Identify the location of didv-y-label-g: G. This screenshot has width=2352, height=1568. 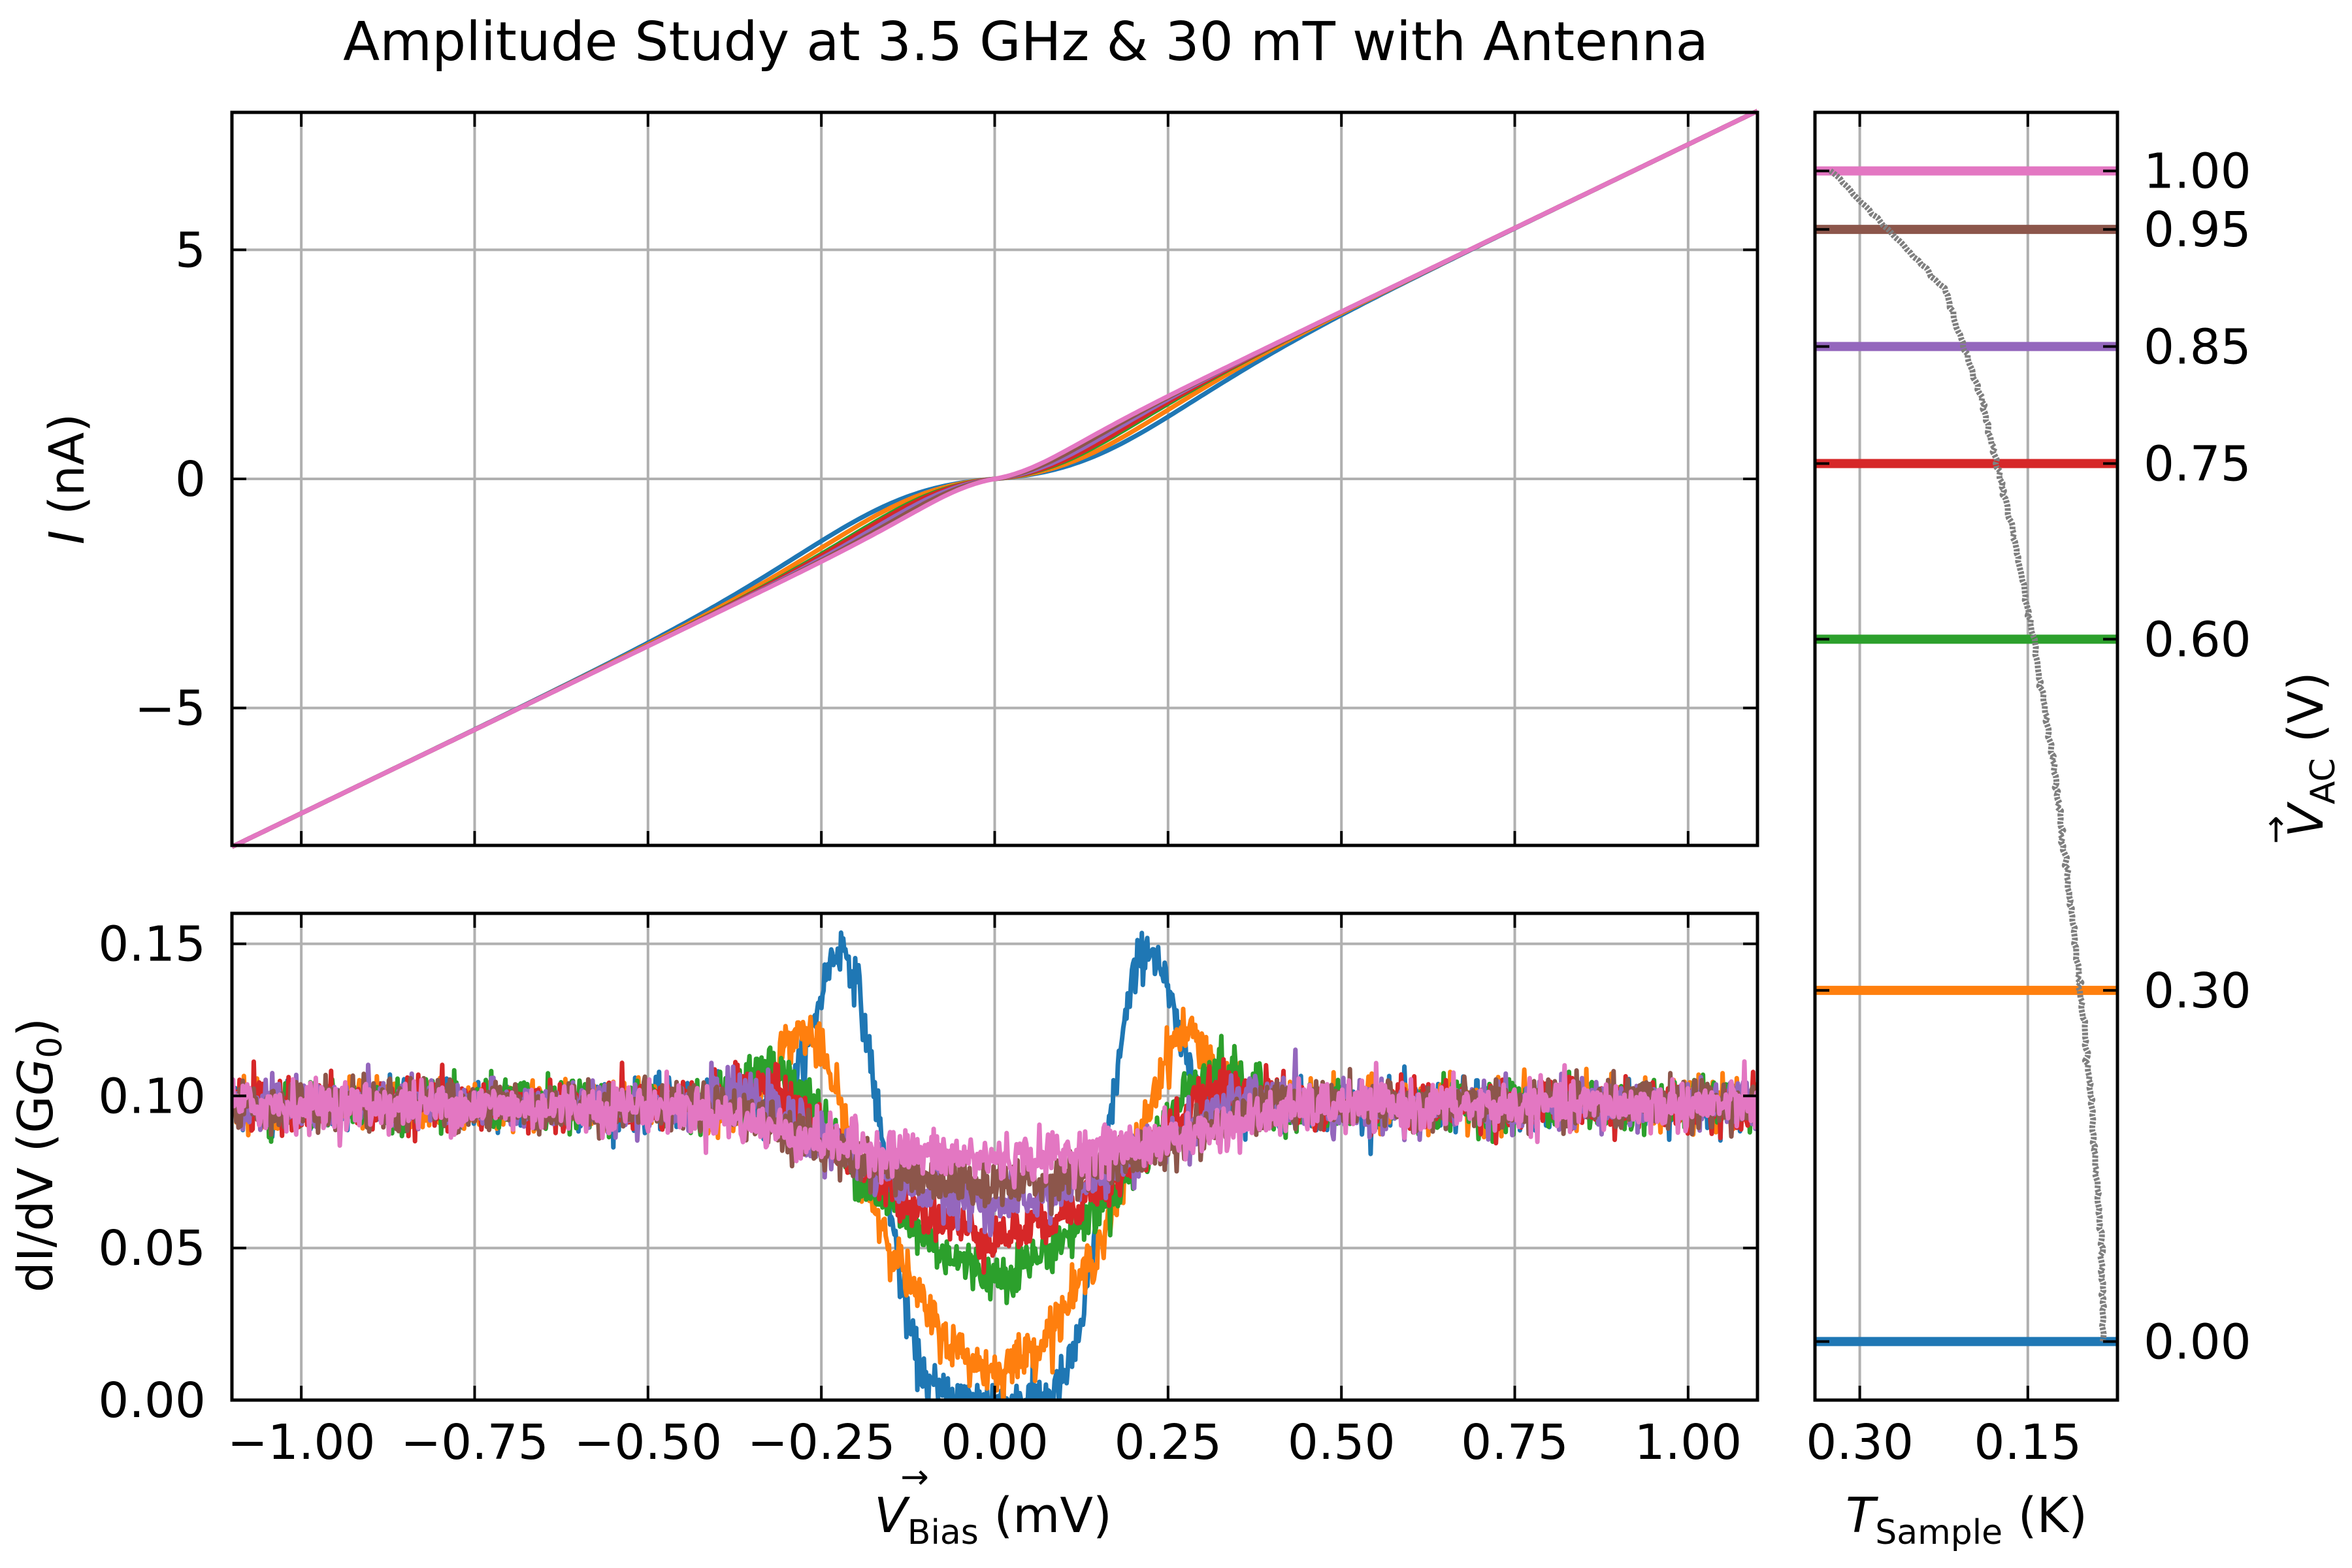
(36, 1077).